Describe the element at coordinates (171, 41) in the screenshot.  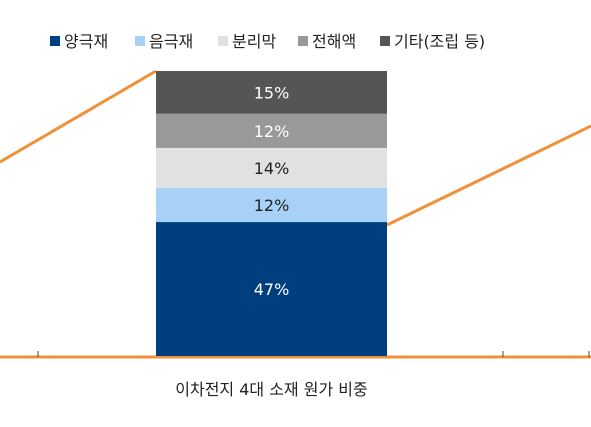
I see `legend-label-1: 음극재` at that location.